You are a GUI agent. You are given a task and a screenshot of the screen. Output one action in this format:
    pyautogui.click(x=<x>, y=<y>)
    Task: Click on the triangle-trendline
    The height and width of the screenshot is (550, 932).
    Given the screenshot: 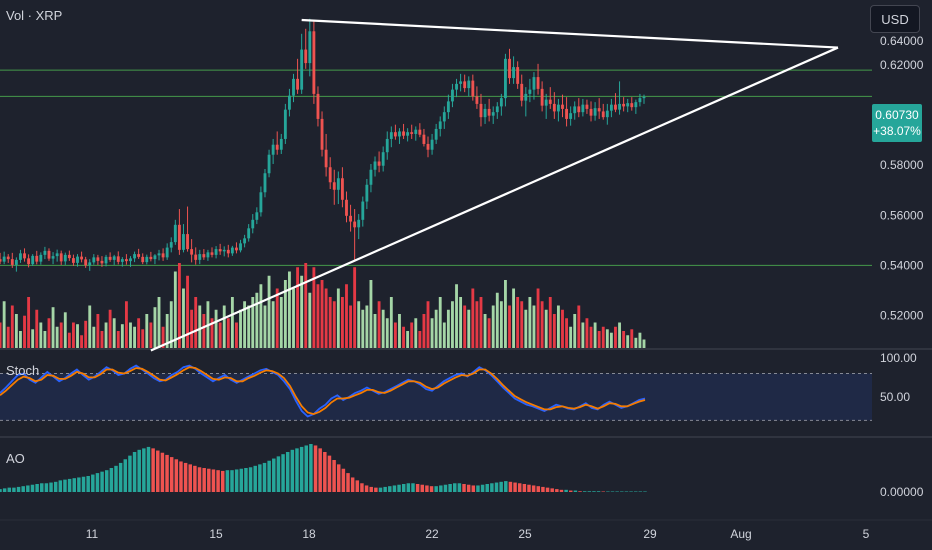 What is the action you would take?
    pyautogui.click(x=570, y=33)
    